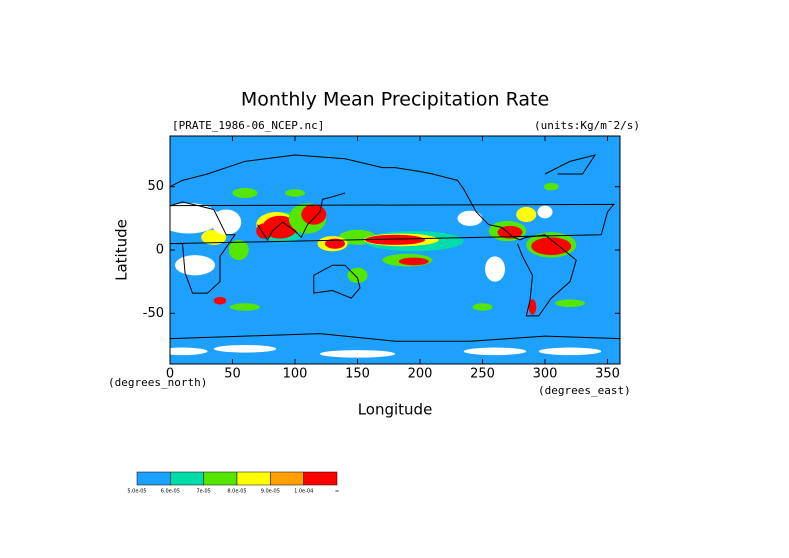 This screenshot has width=789, height=558. What do you see at coordinates (545, 374) in the screenshot?
I see `x-tick-label: 300` at bounding box center [545, 374].